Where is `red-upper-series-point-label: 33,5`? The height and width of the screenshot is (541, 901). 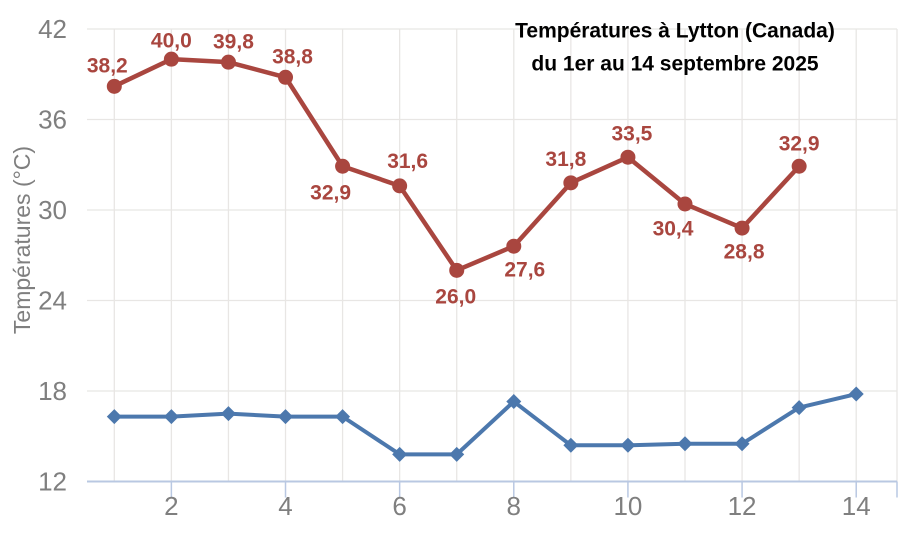
red-upper-series-point-label: 33,5 is located at coordinates (631, 134).